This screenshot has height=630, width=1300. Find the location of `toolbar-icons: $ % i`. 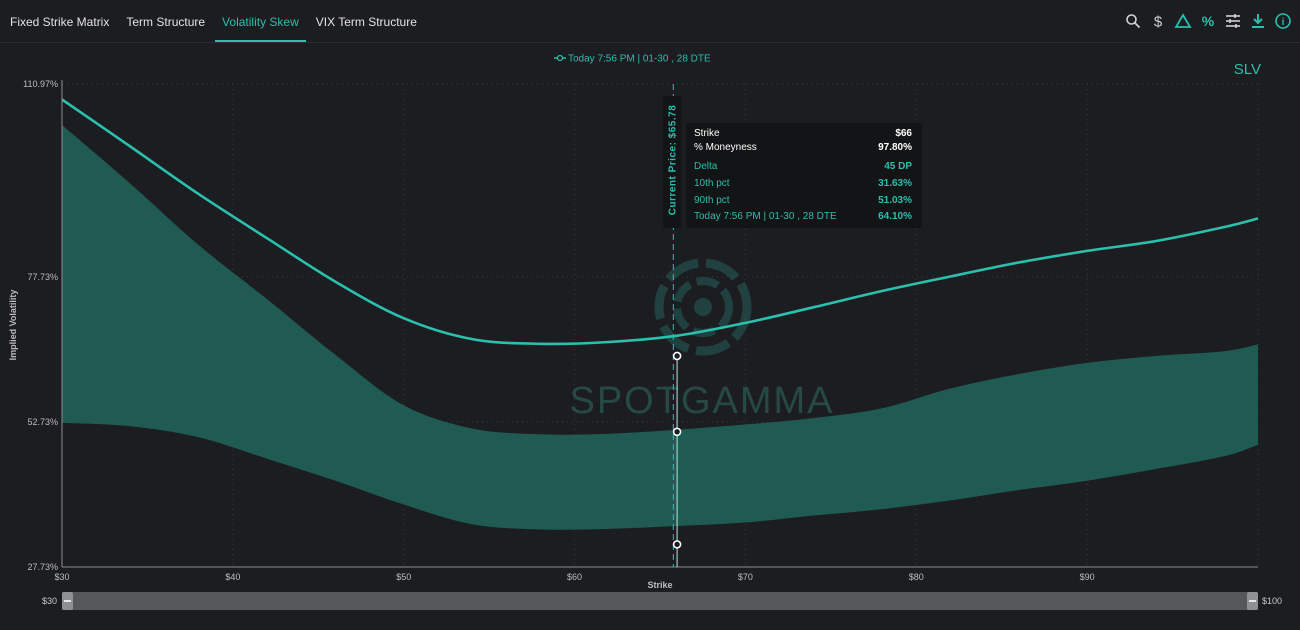

toolbar-icons: $ % i is located at coordinates (1204, 21).